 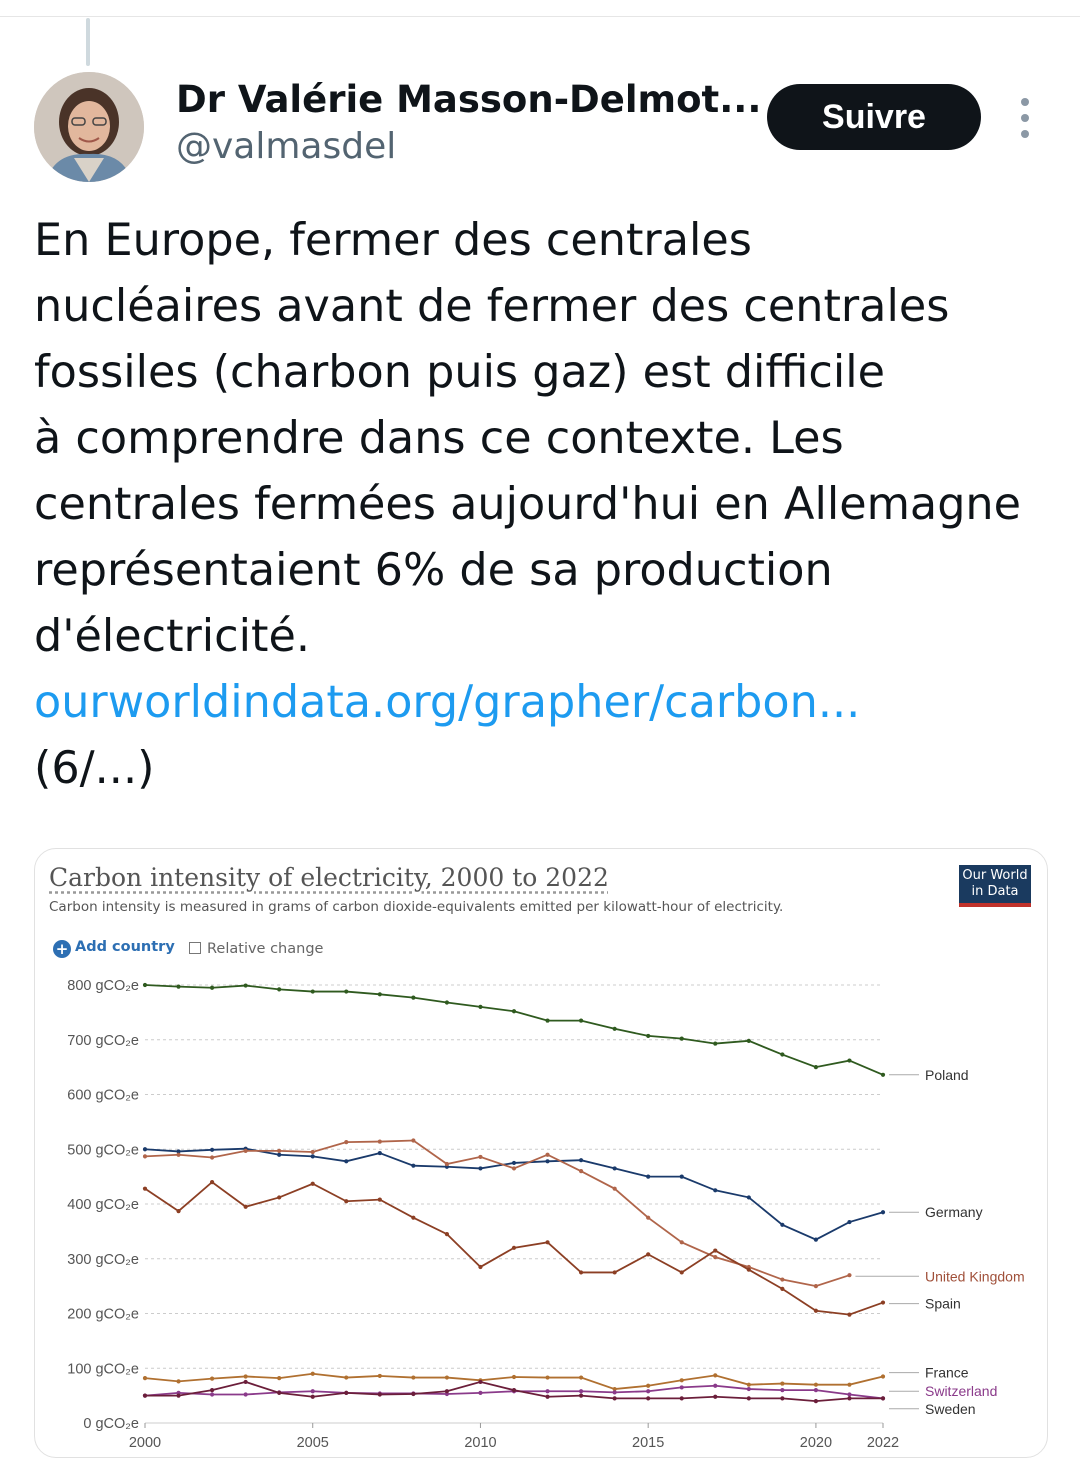 I want to click on owid-logo-line1: Our World, so click(x=995, y=875).